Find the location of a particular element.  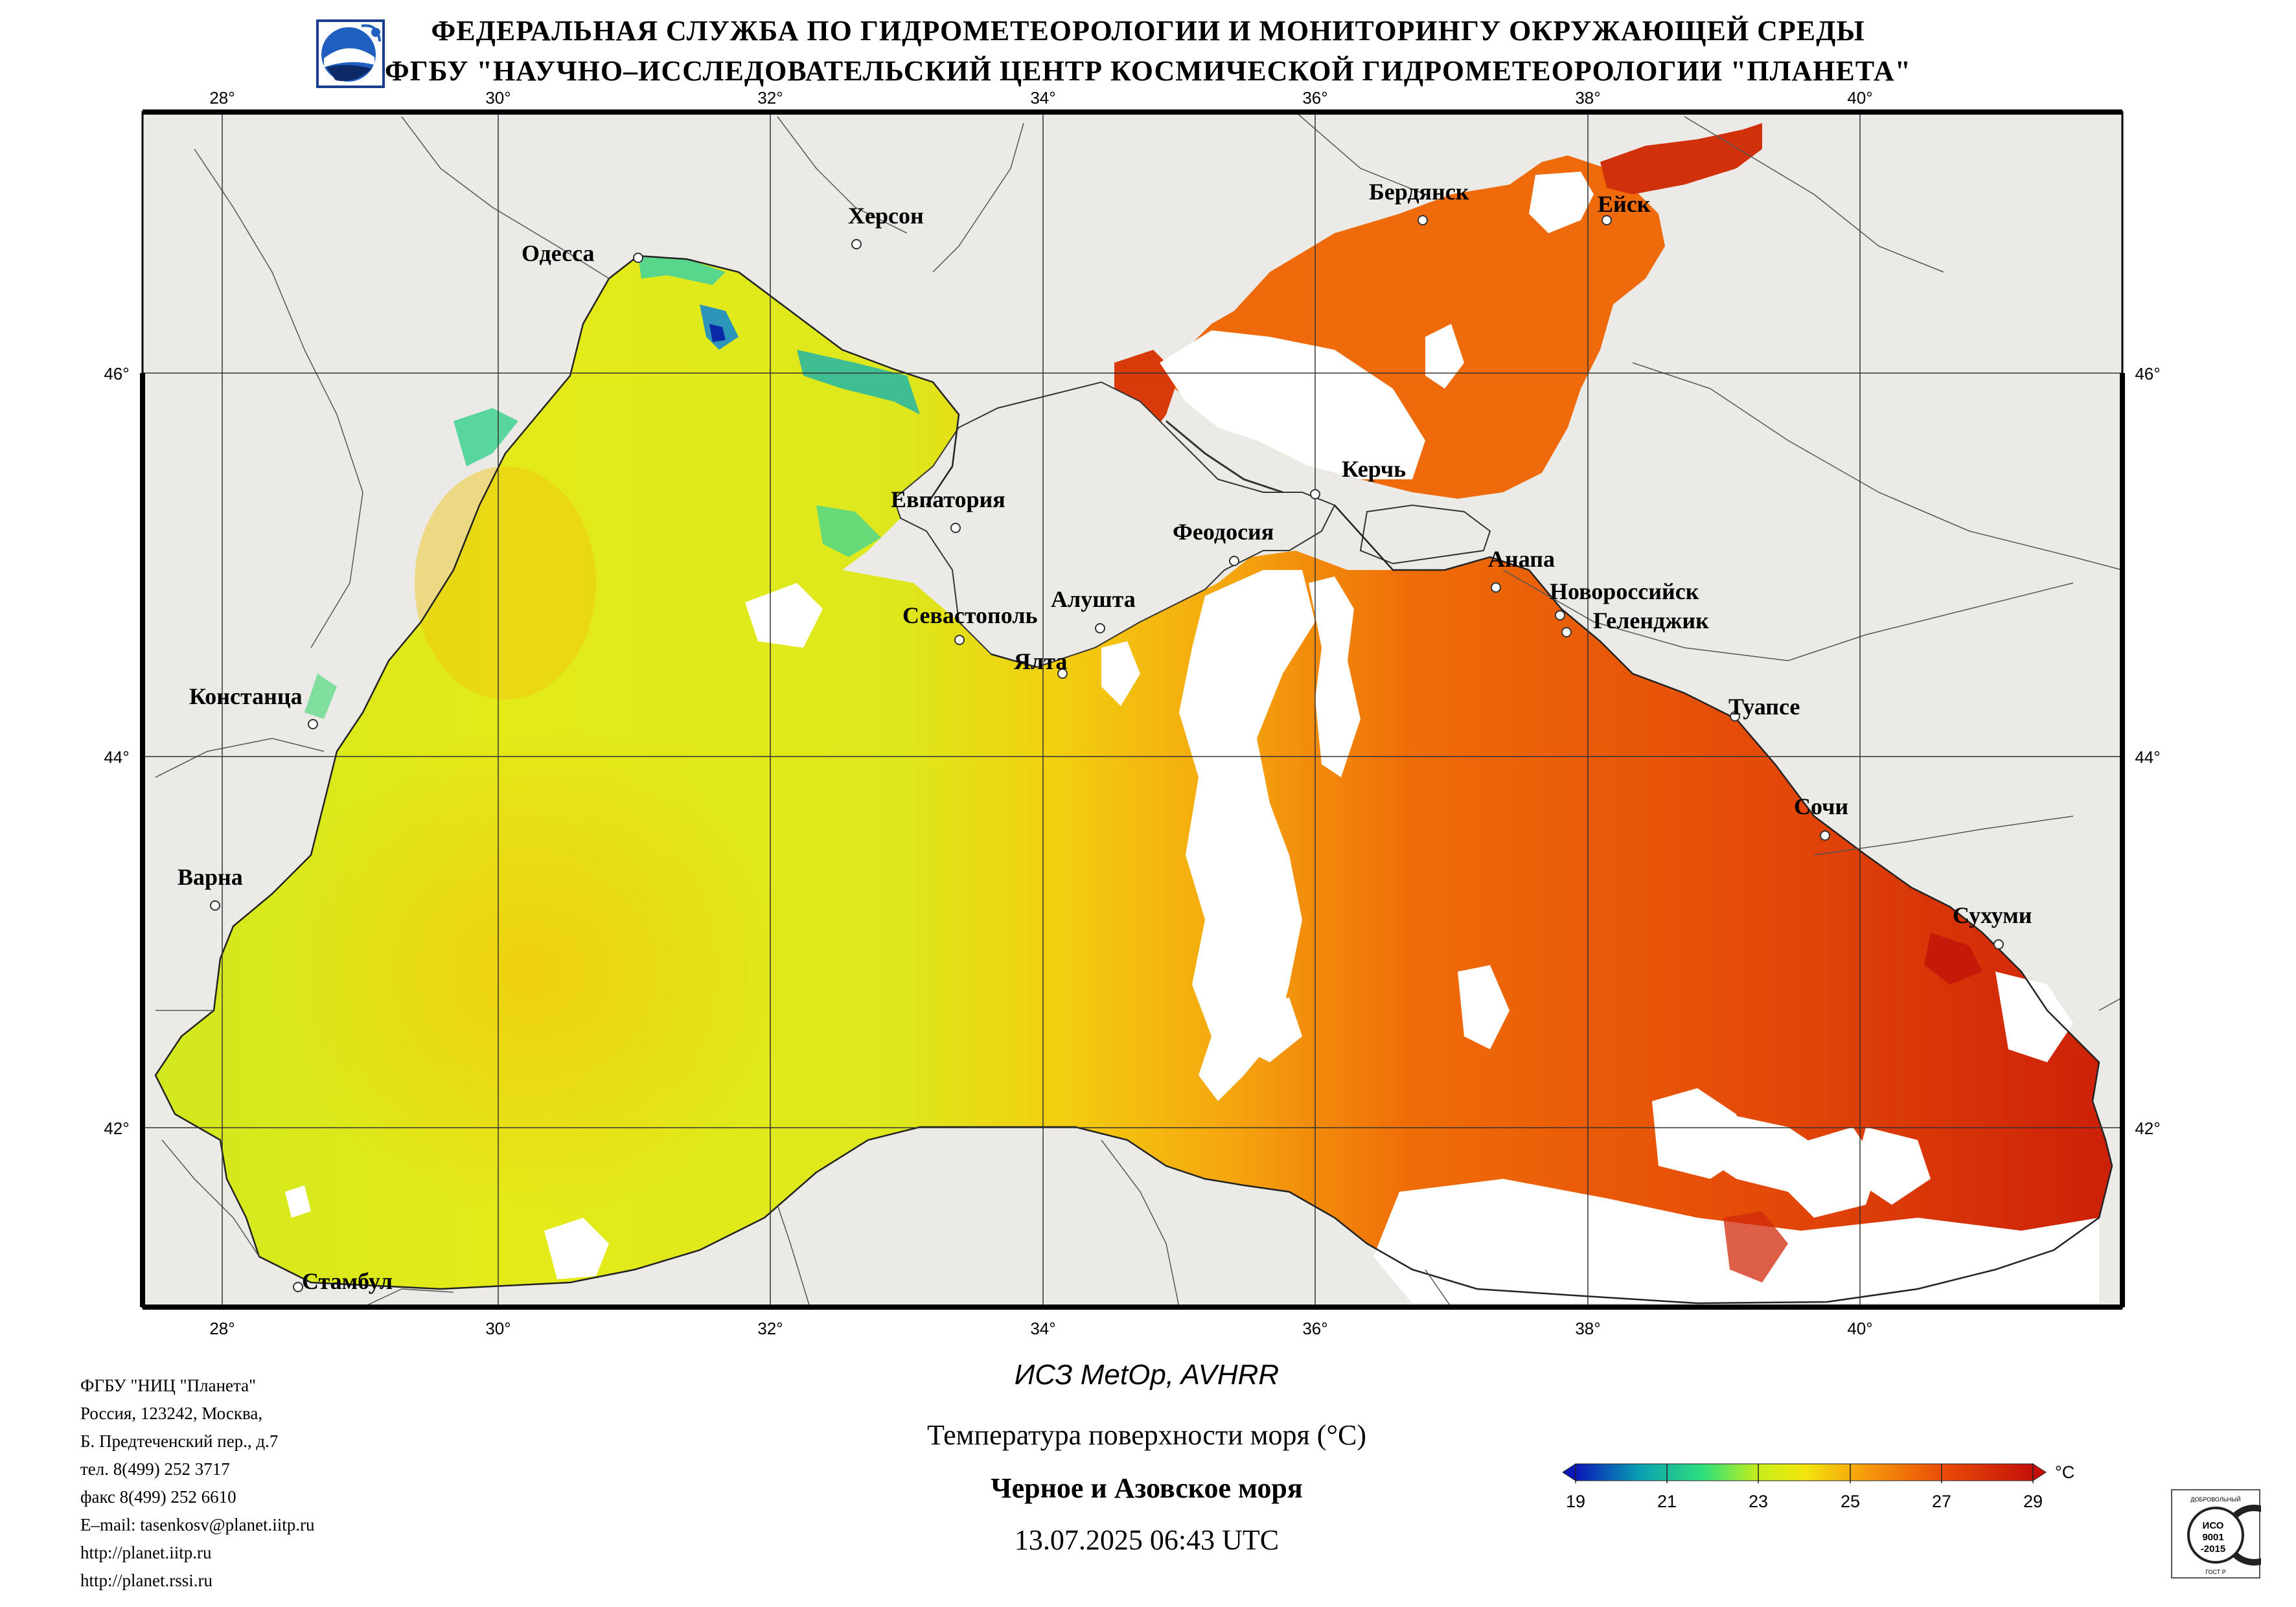

cert-iso: ИСО is located at coordinates (2213, 1526).